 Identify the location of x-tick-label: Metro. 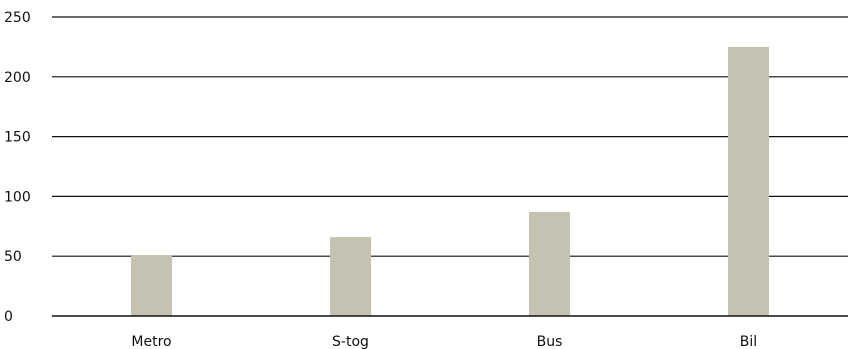
(151, 341).